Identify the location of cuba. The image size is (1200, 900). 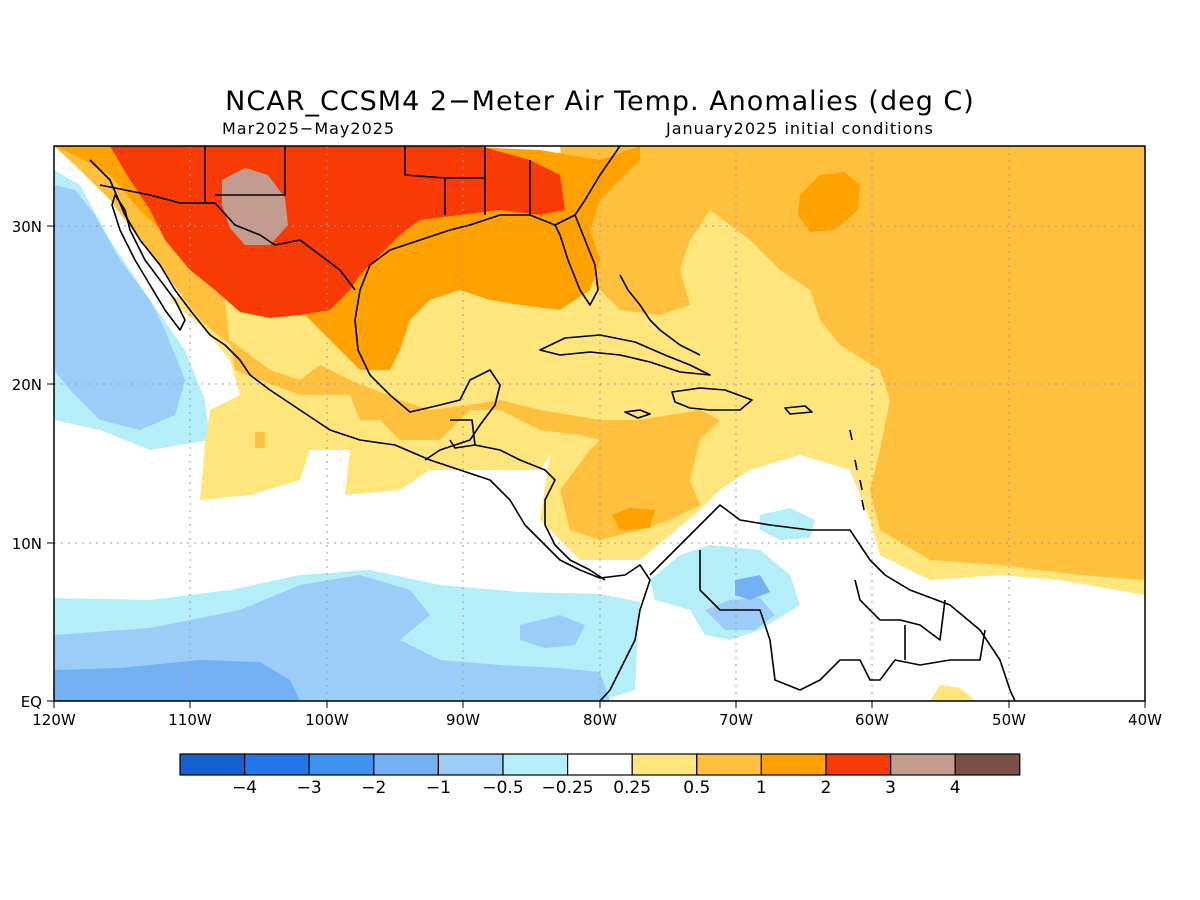
(625, 355).